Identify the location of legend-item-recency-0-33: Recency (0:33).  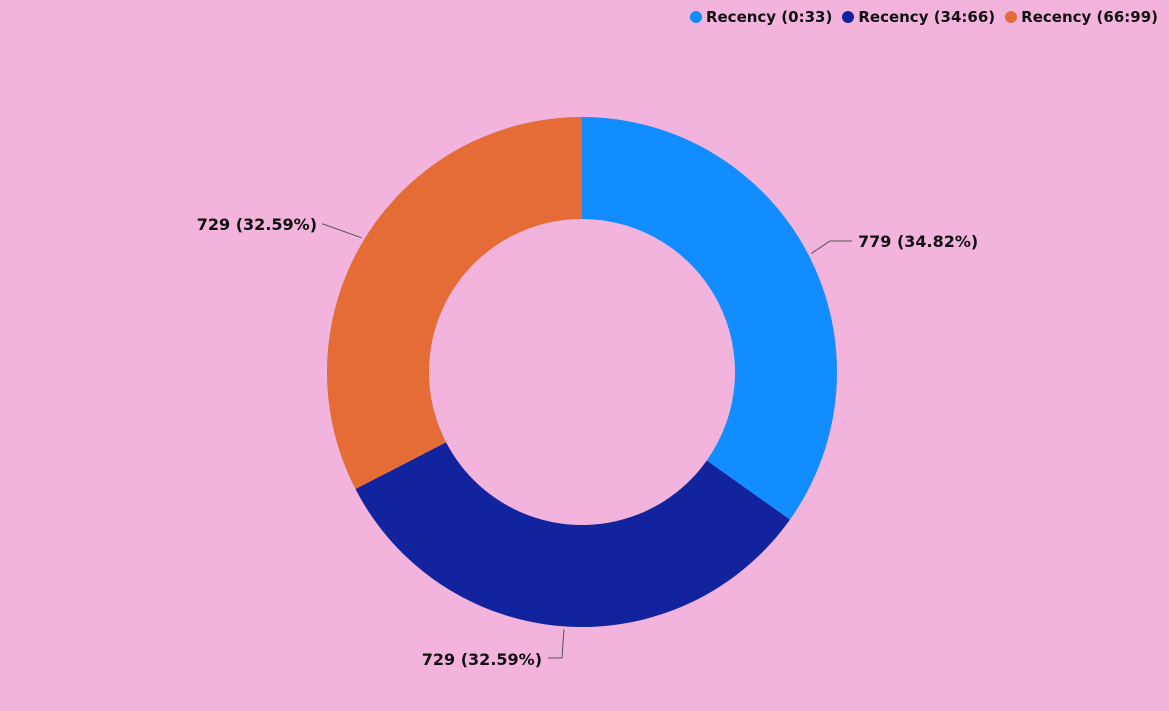
(761, 17).